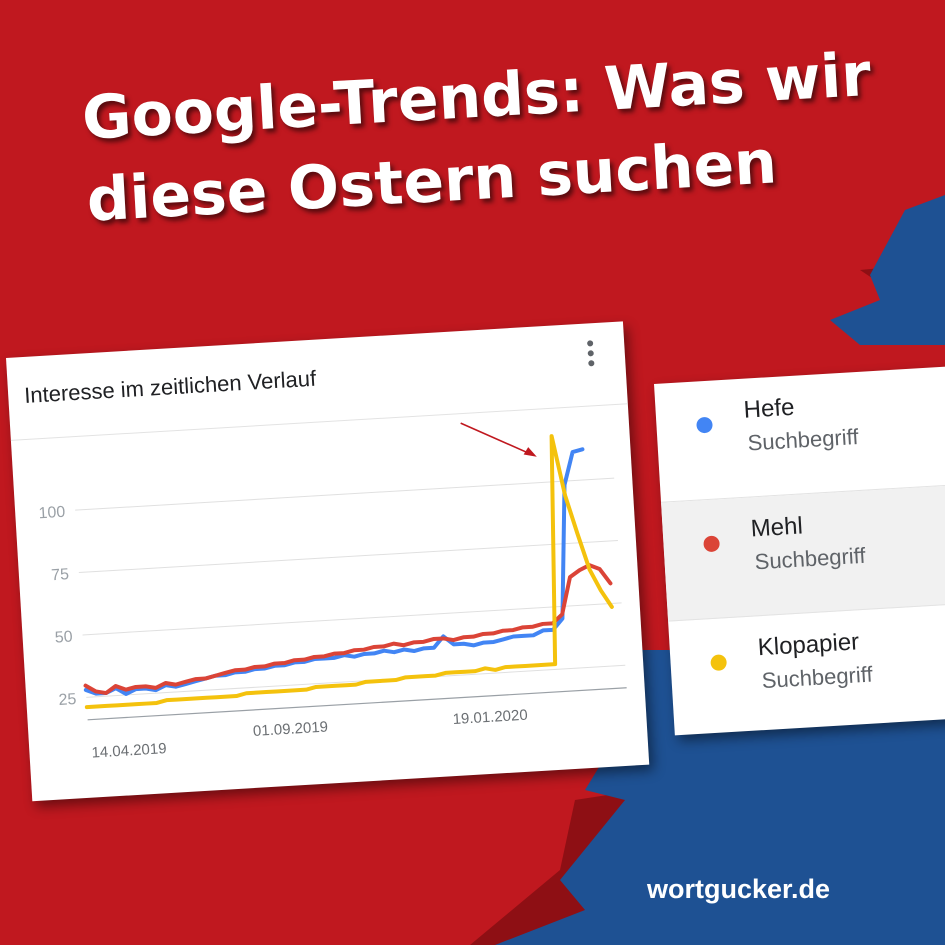  What do you see at coordinates (67, 700) in the screenshot?
I see `y-tick-label: 25` at bounding box center [67, 700].